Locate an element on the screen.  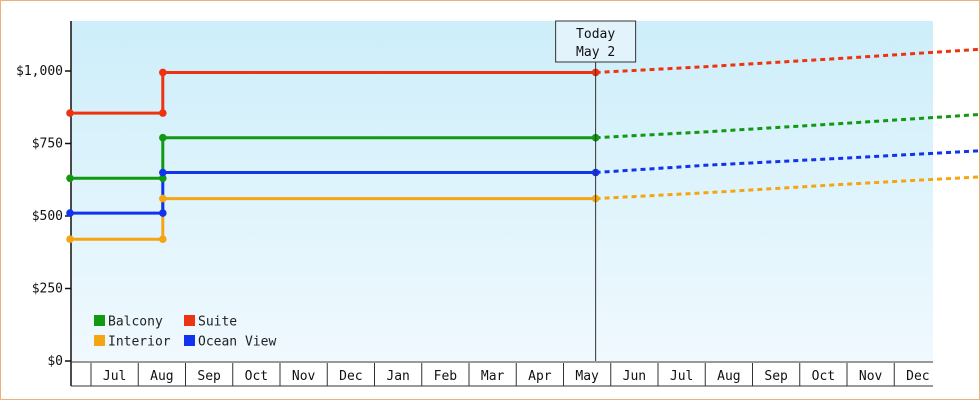
forecast-line-balcony is located at coordinates (787, 126).